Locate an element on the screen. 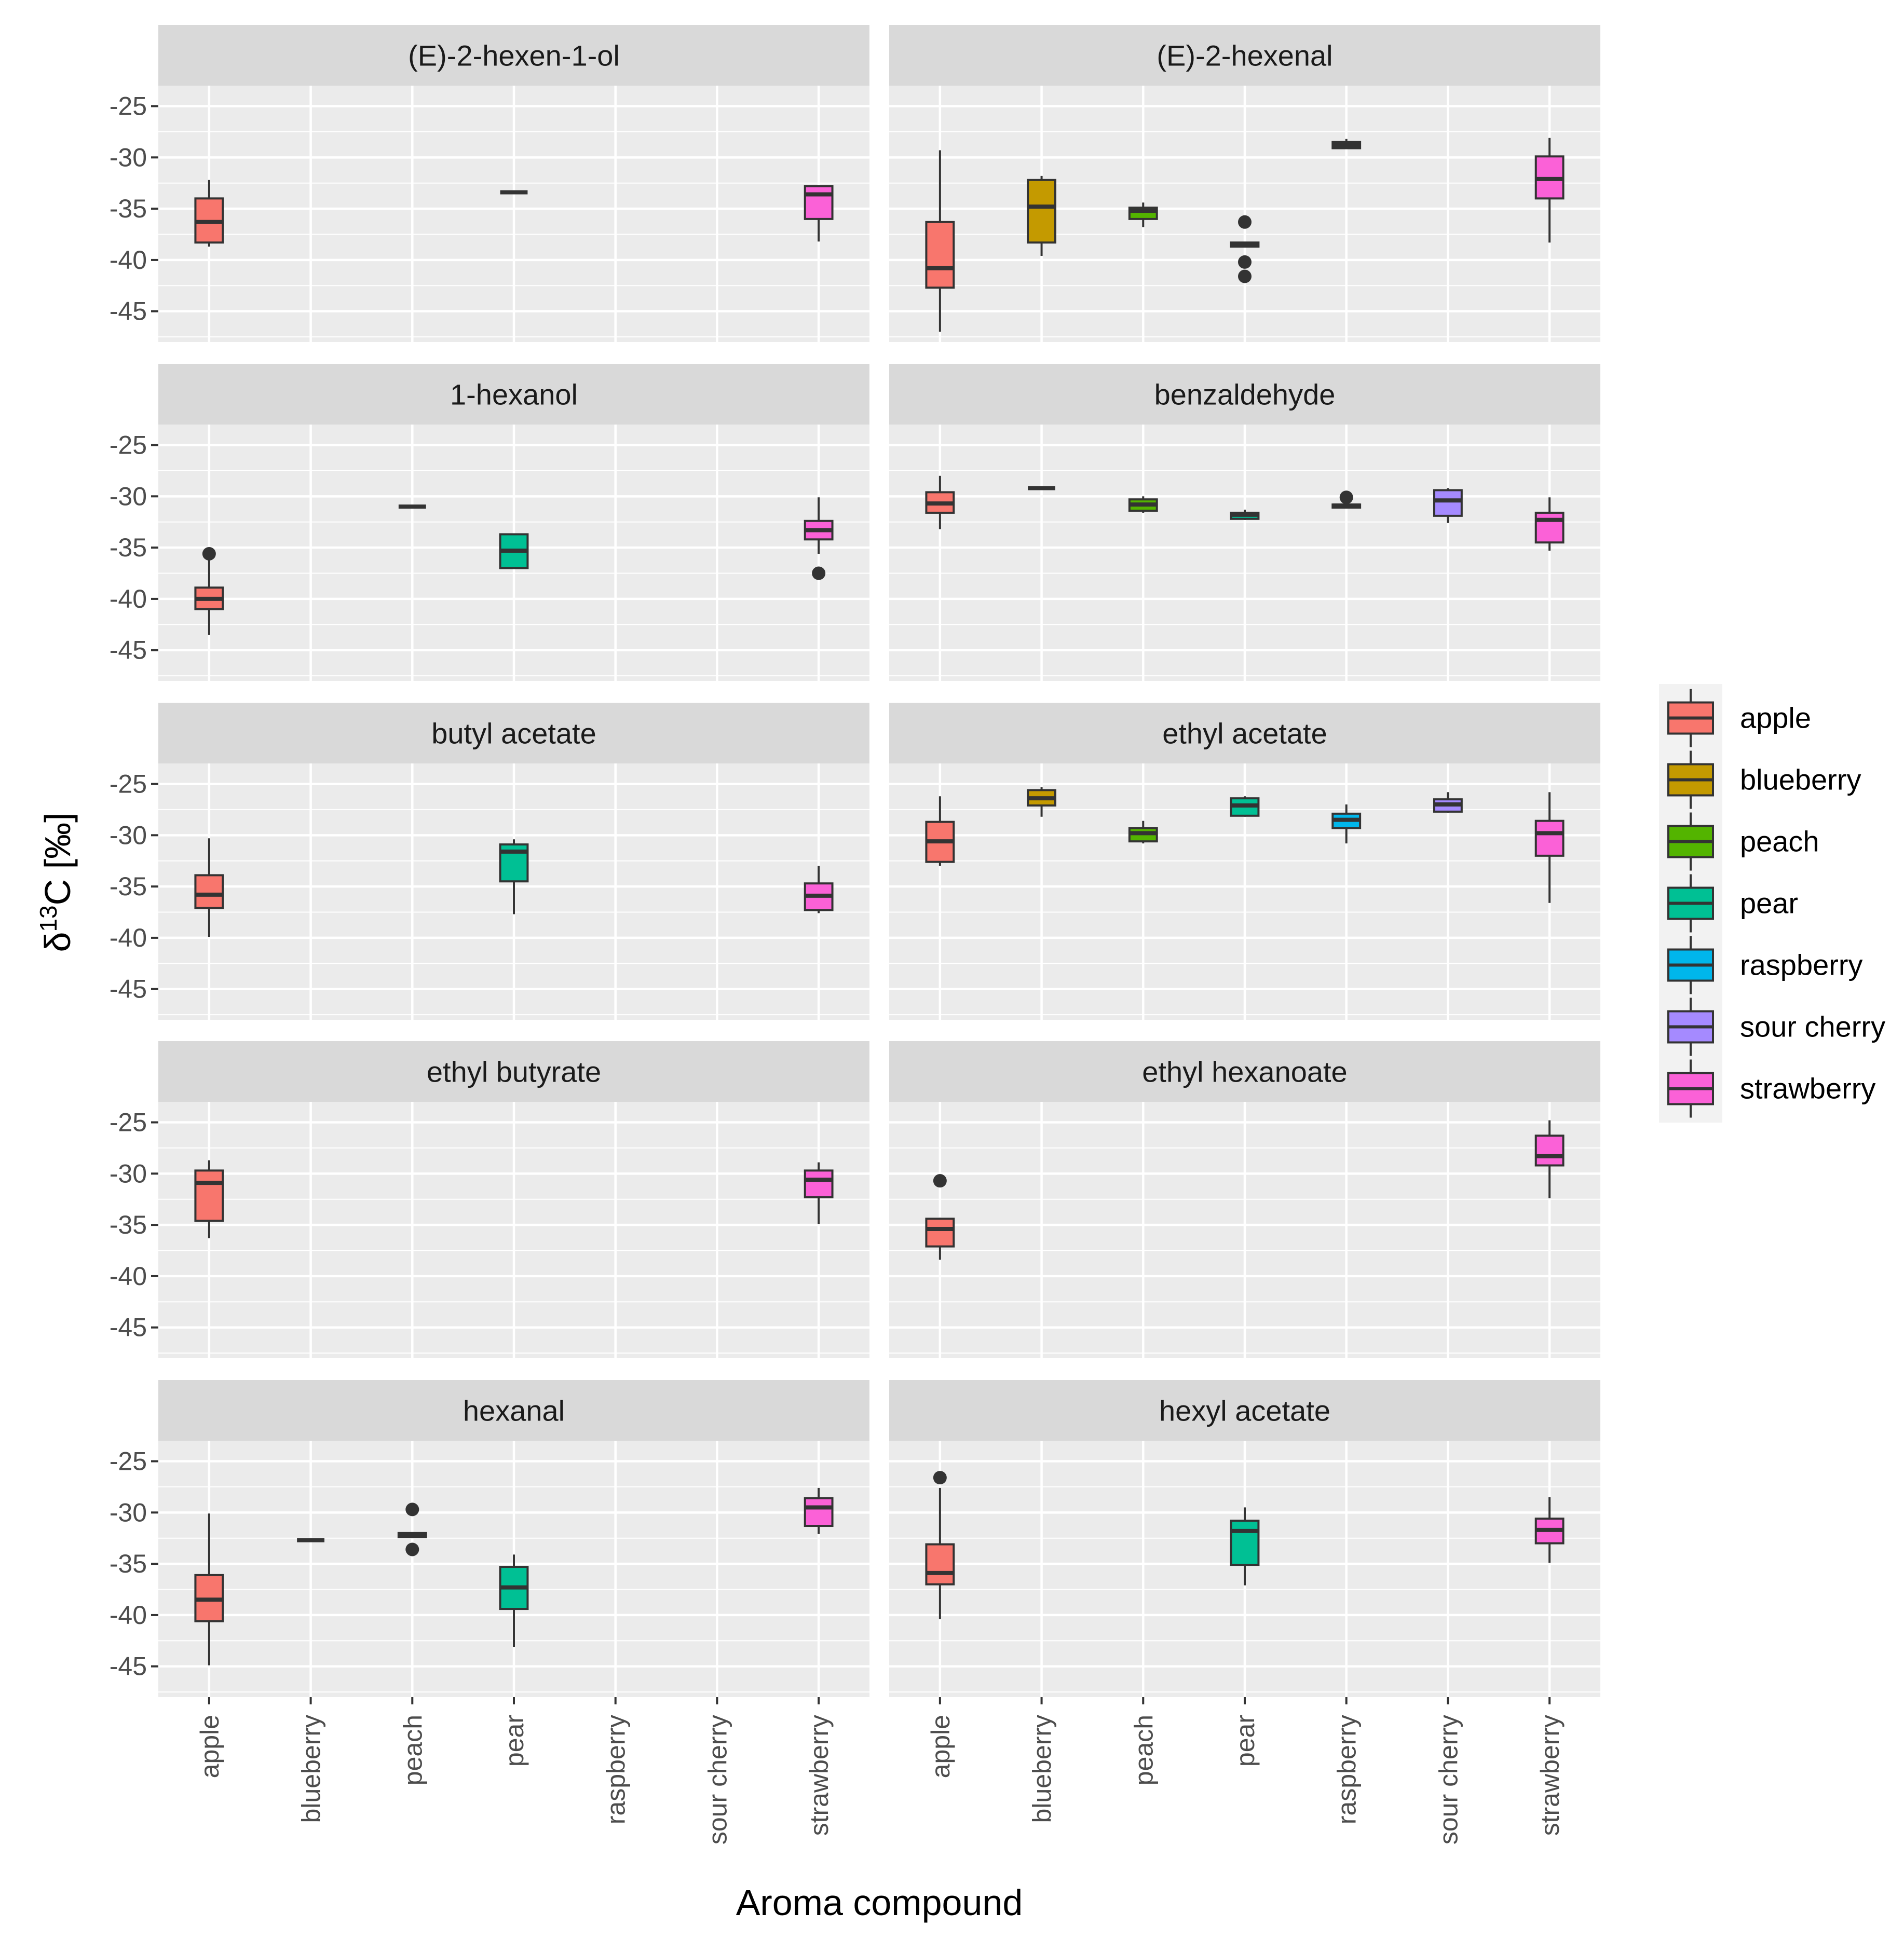 The height and width of the screenshot is (1940, 1904). box-sour-cherry is located at coordinates (1448, 505).